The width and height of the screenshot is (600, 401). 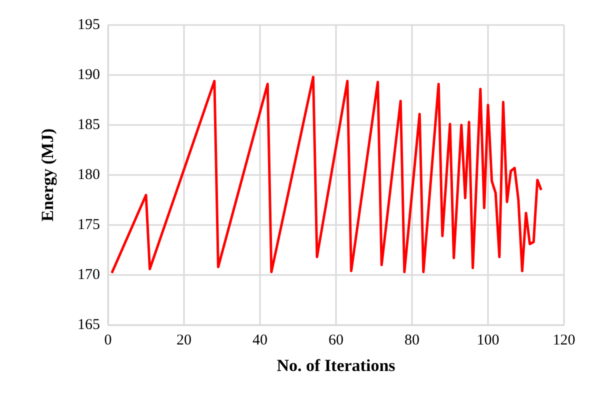 What do you see at coordinates (47, 175) in the screenshot?
I see `y-axis-title: Energy (MJ)` at bounding box center [47, 175].